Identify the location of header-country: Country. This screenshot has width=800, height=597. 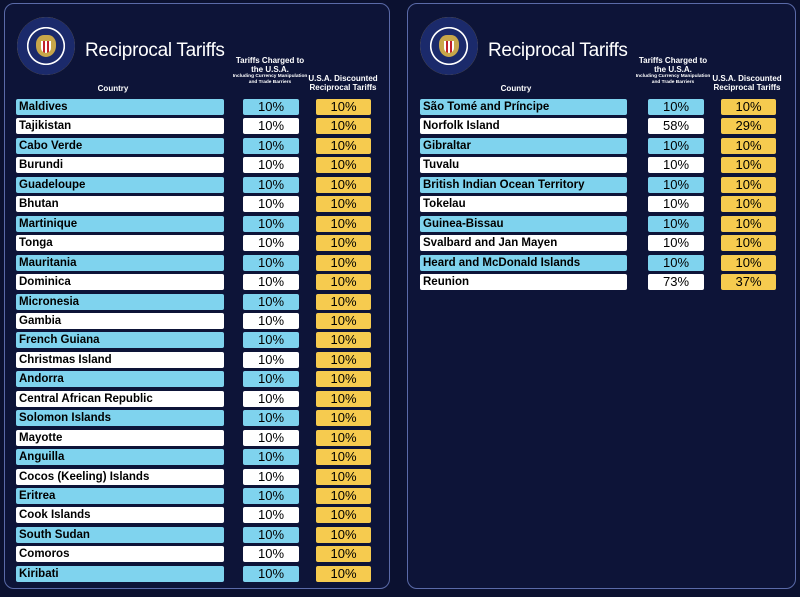
(516, 88).